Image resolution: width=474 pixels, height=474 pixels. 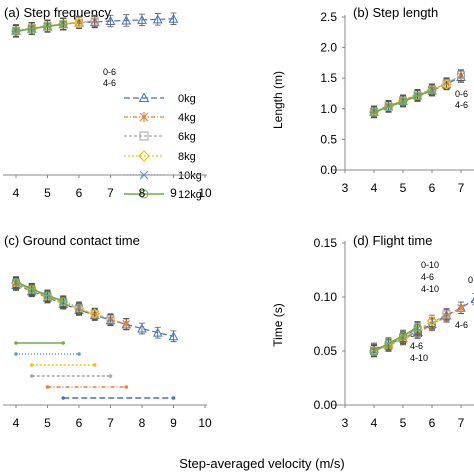 I want to click on panel-a-title: (a) Step frequency, so click(x=57, y=12).